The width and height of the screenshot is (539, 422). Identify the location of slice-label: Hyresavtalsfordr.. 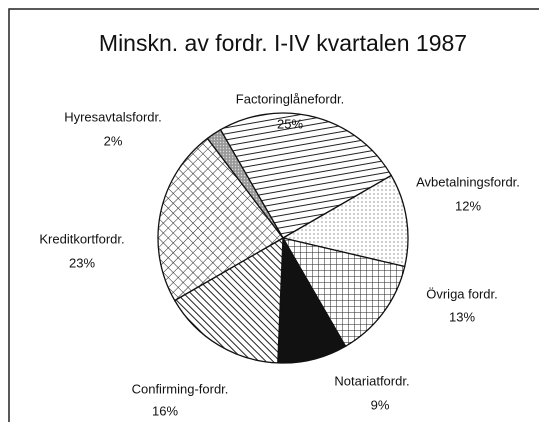
(113, 116).